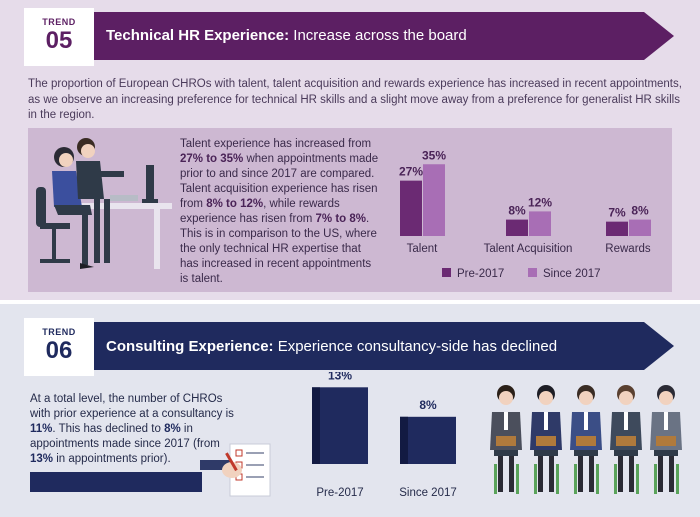  What do you see at coordinates (572, 274) in the screenshot?
I see `legend-label: Since 2017` at bounding box center [572, 274].